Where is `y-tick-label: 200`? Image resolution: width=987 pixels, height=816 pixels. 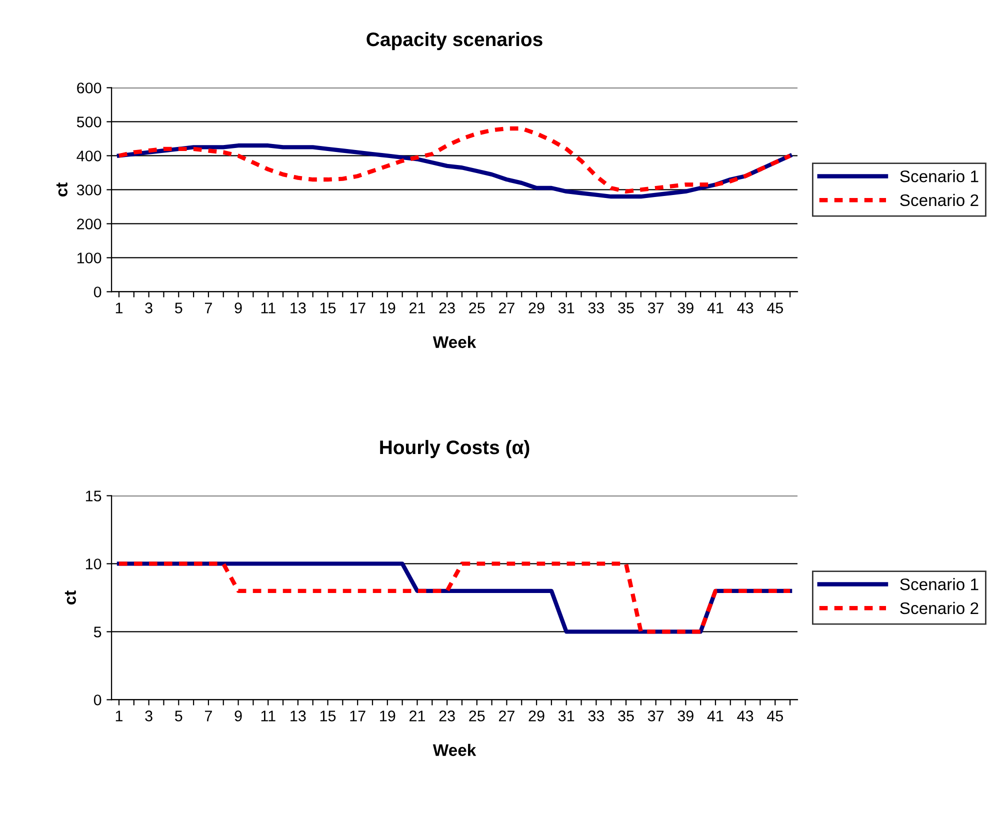
y-tick-label: 200 is located at coordinates (89, 224).